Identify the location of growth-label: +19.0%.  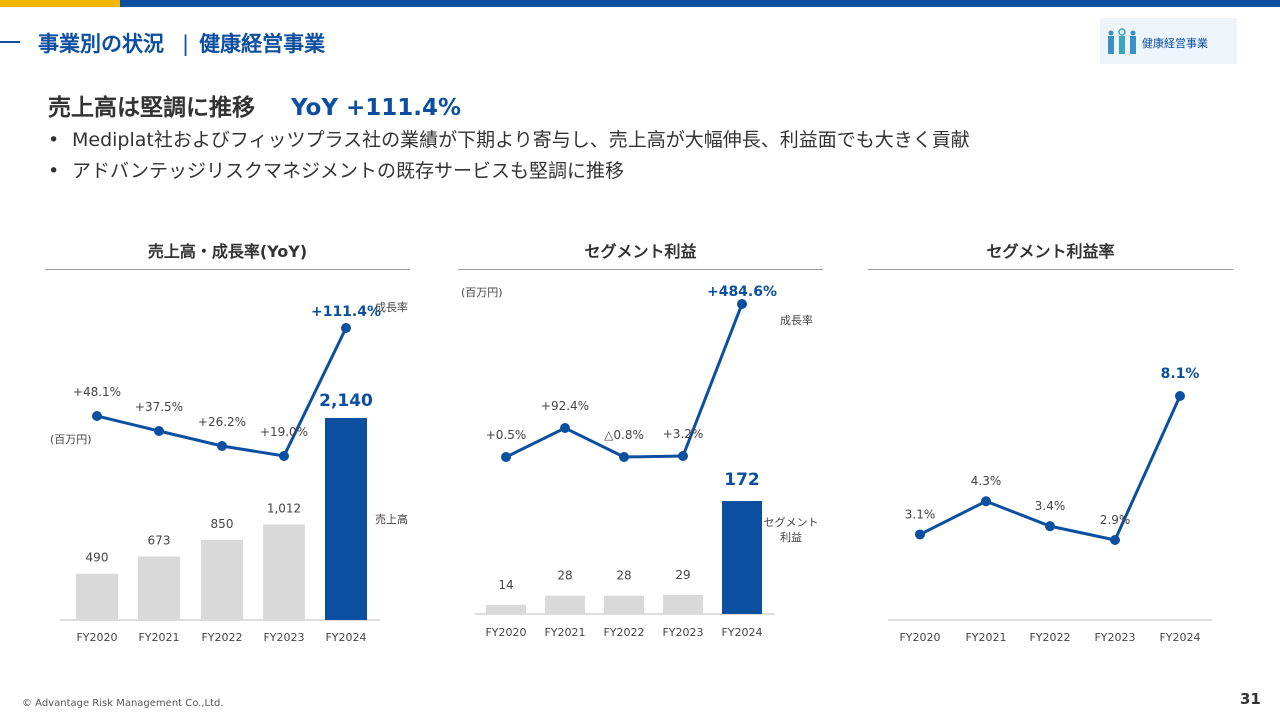
(284, 432).